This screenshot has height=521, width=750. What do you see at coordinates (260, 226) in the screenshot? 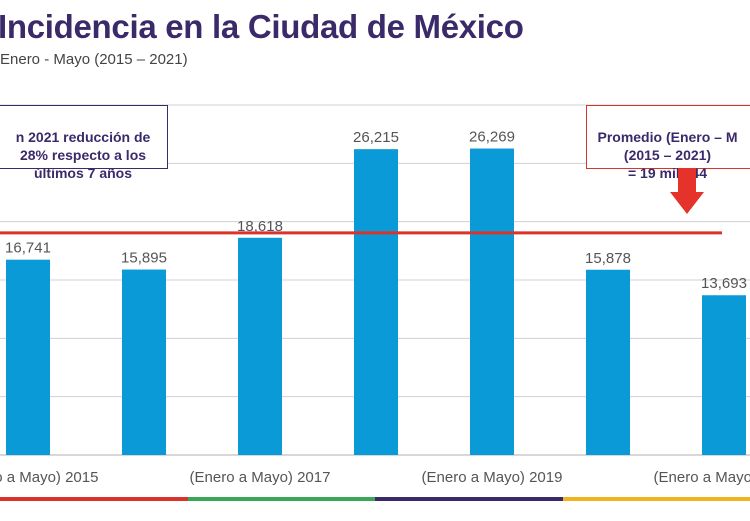
I see `bar-value-label: 18,618` at bounding box center [260, 226].